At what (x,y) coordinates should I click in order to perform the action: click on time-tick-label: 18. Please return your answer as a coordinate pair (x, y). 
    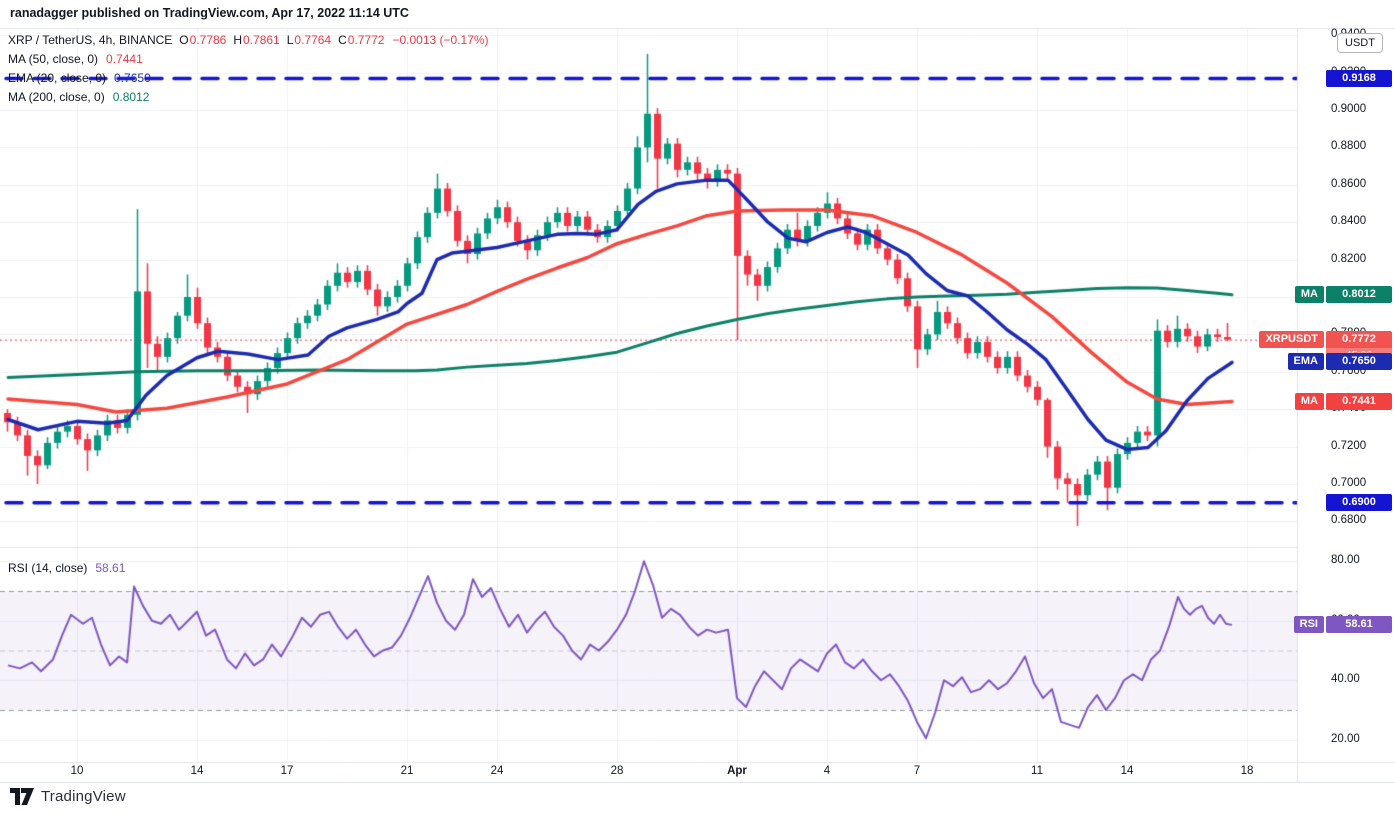
    Looking at the image, I should click on (1247, 771).